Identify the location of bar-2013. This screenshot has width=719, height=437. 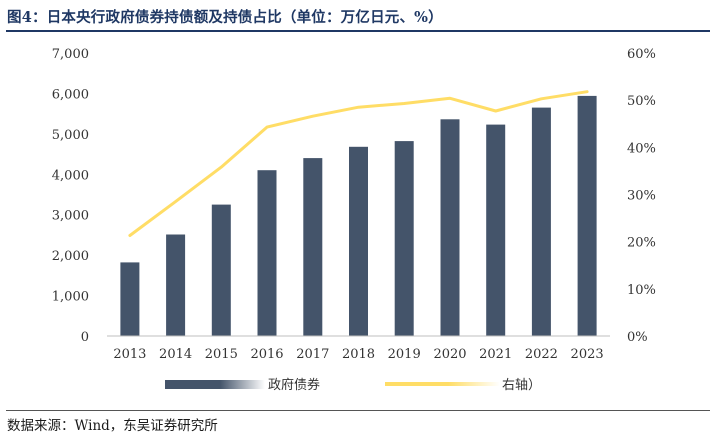
(130, 299).